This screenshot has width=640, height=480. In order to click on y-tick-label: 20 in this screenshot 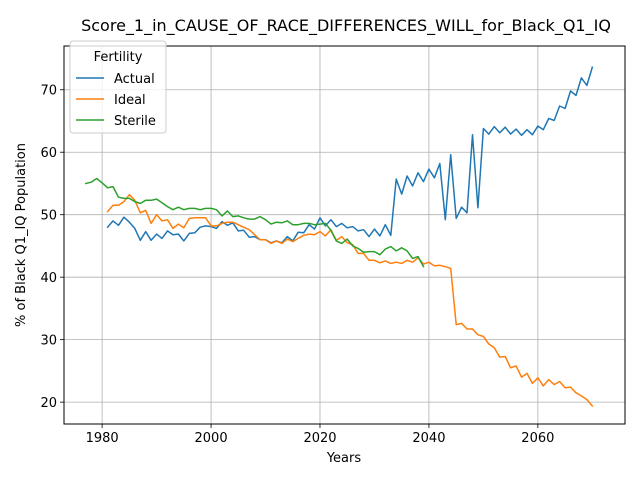, I will do `click(48, 403)`.